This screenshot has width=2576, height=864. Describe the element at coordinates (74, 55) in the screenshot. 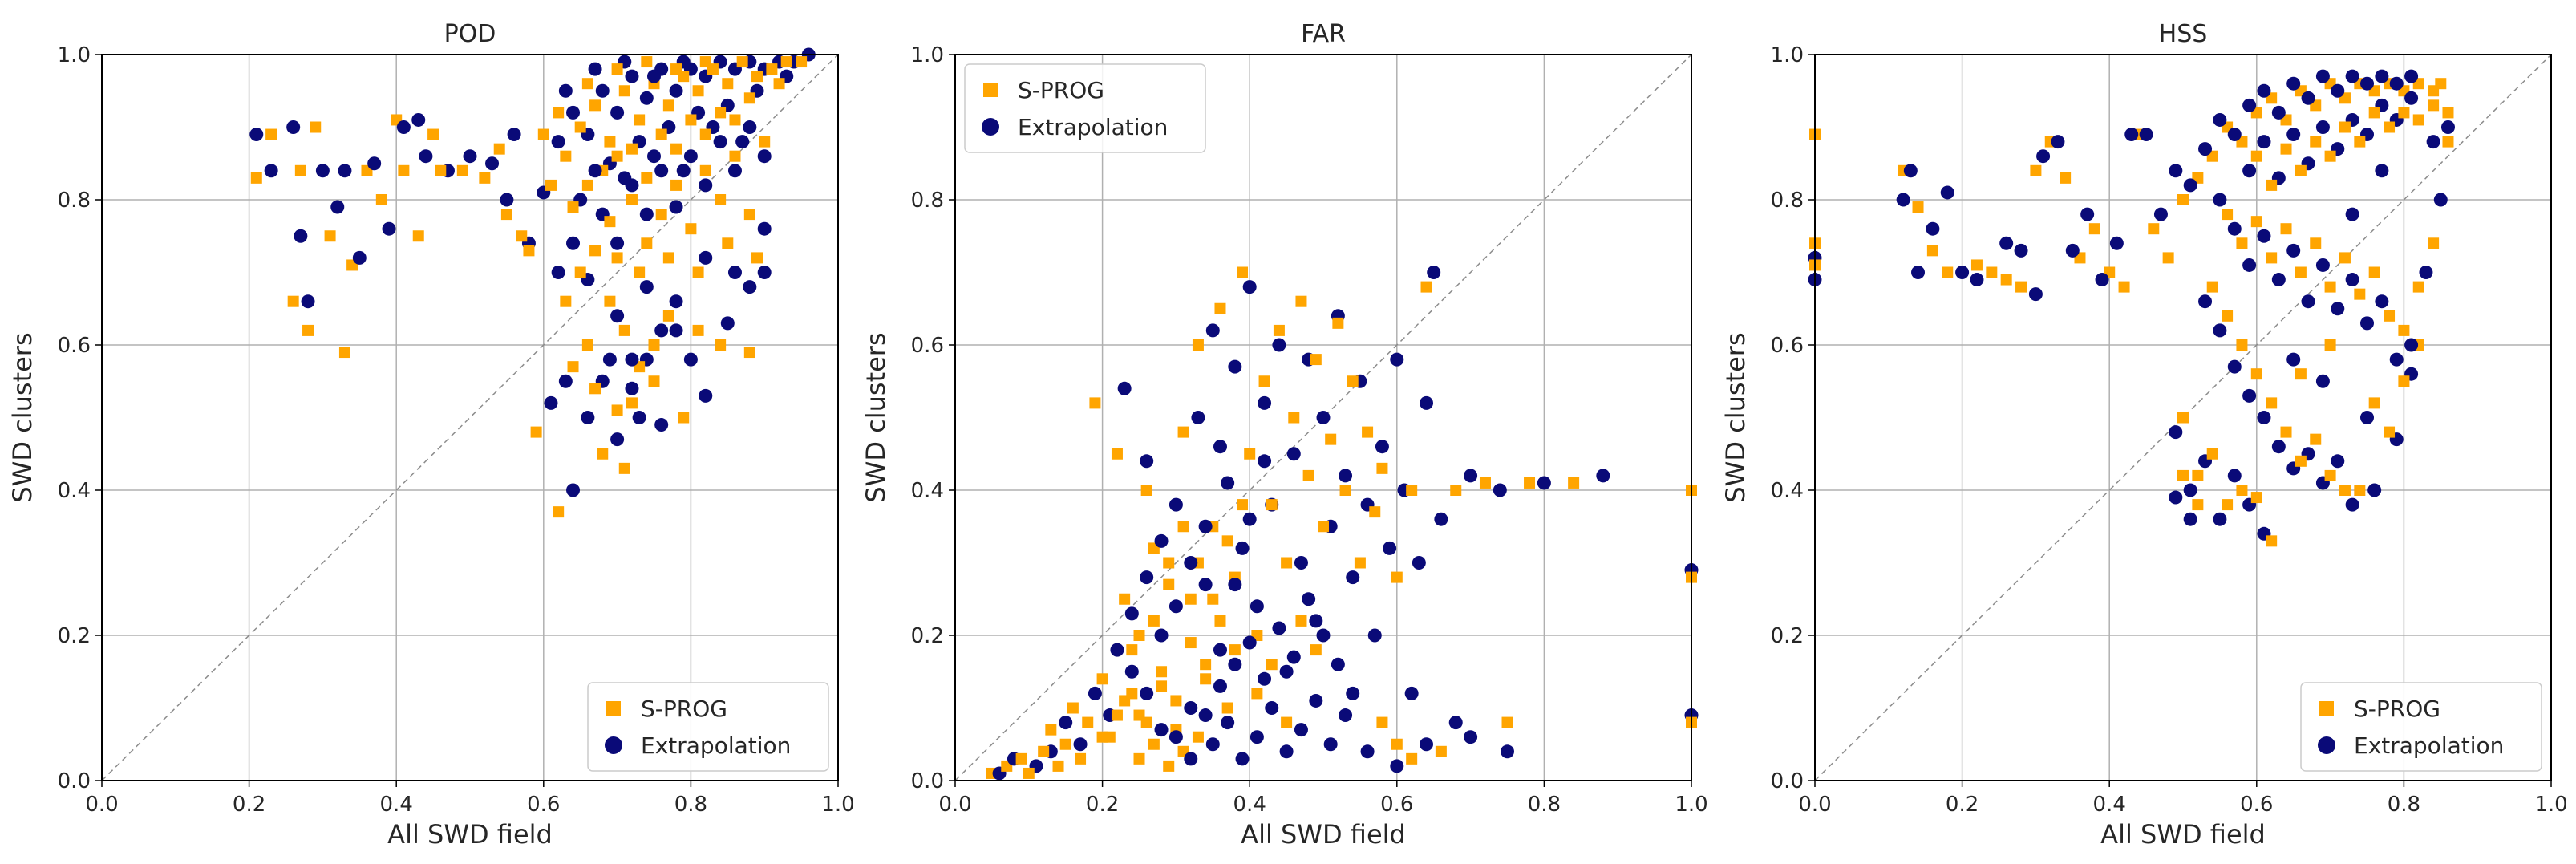

I see `y-tick-label: 1.0` at that location.